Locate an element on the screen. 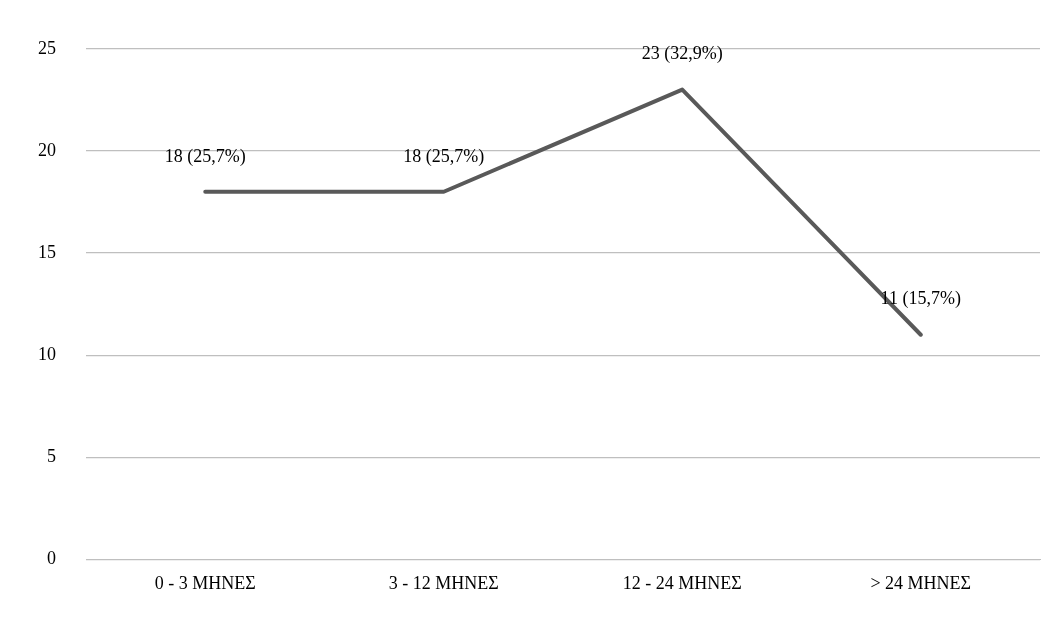 This screenshot has width=1060, height=621. x-tick-label: 0 - 3 ΜΗΝΕΣ is located at coordinates (205, 582).